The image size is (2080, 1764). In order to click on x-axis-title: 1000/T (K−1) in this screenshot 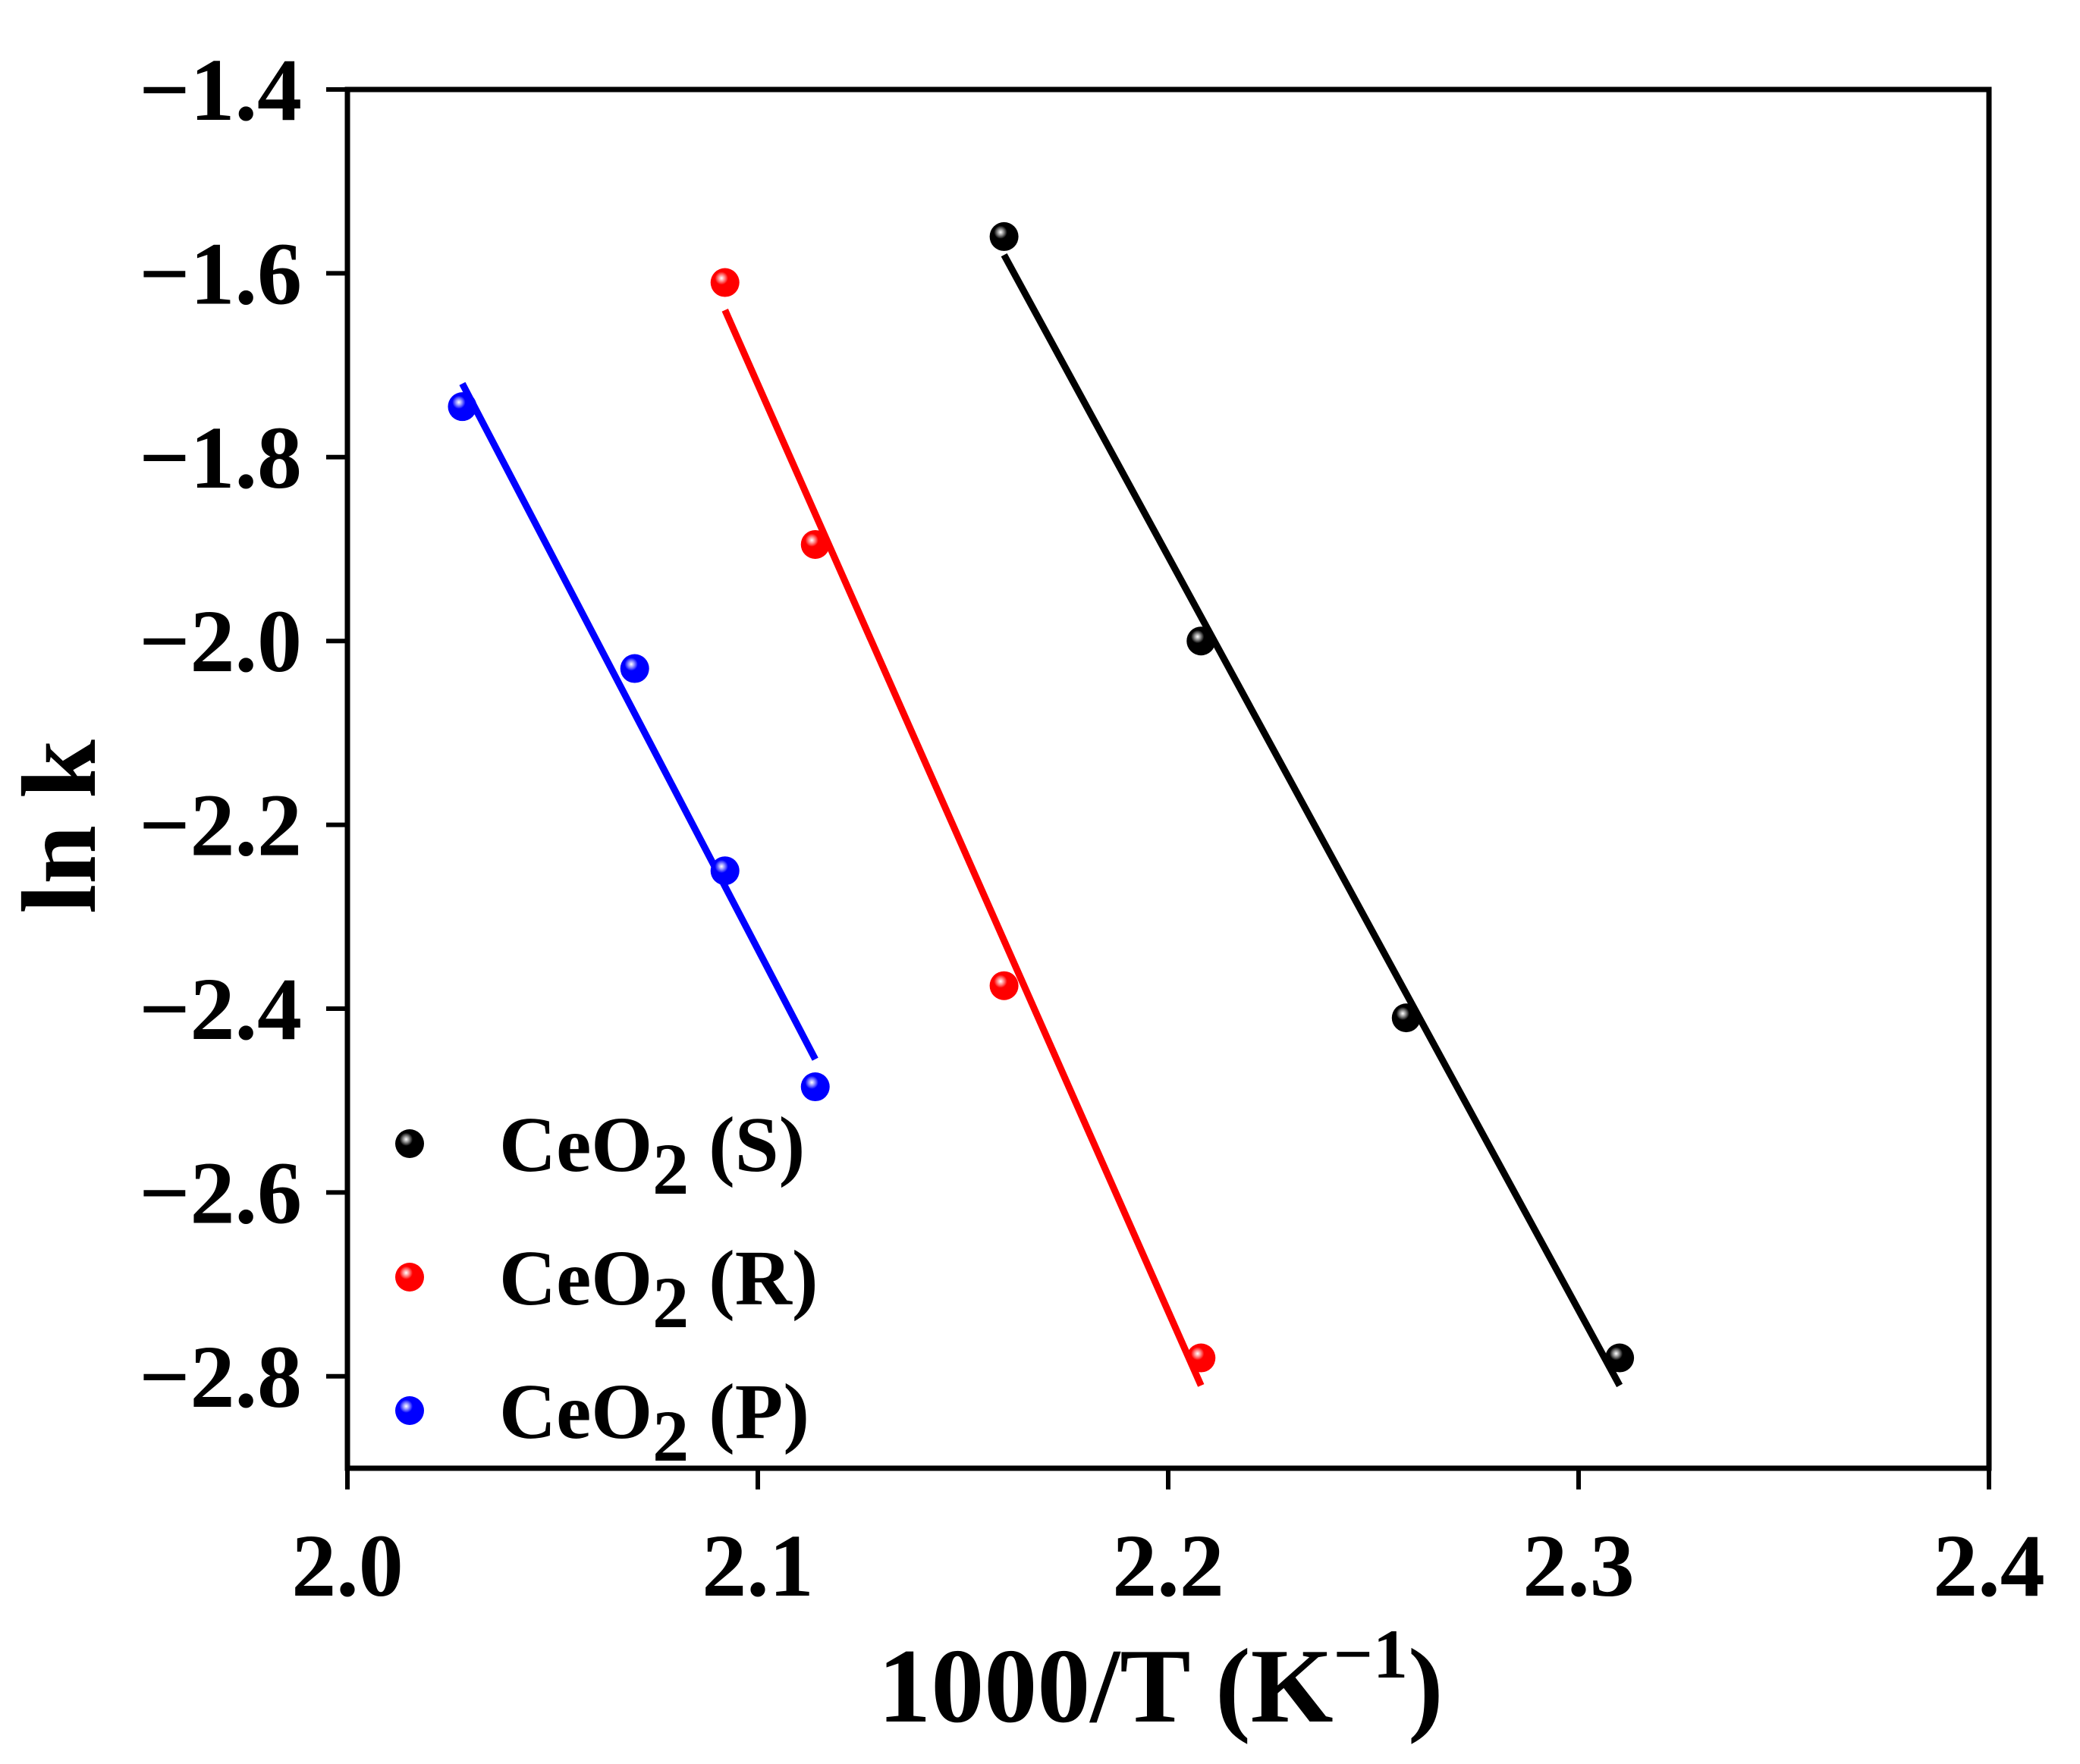, I will do `click(1160, 1680)`.